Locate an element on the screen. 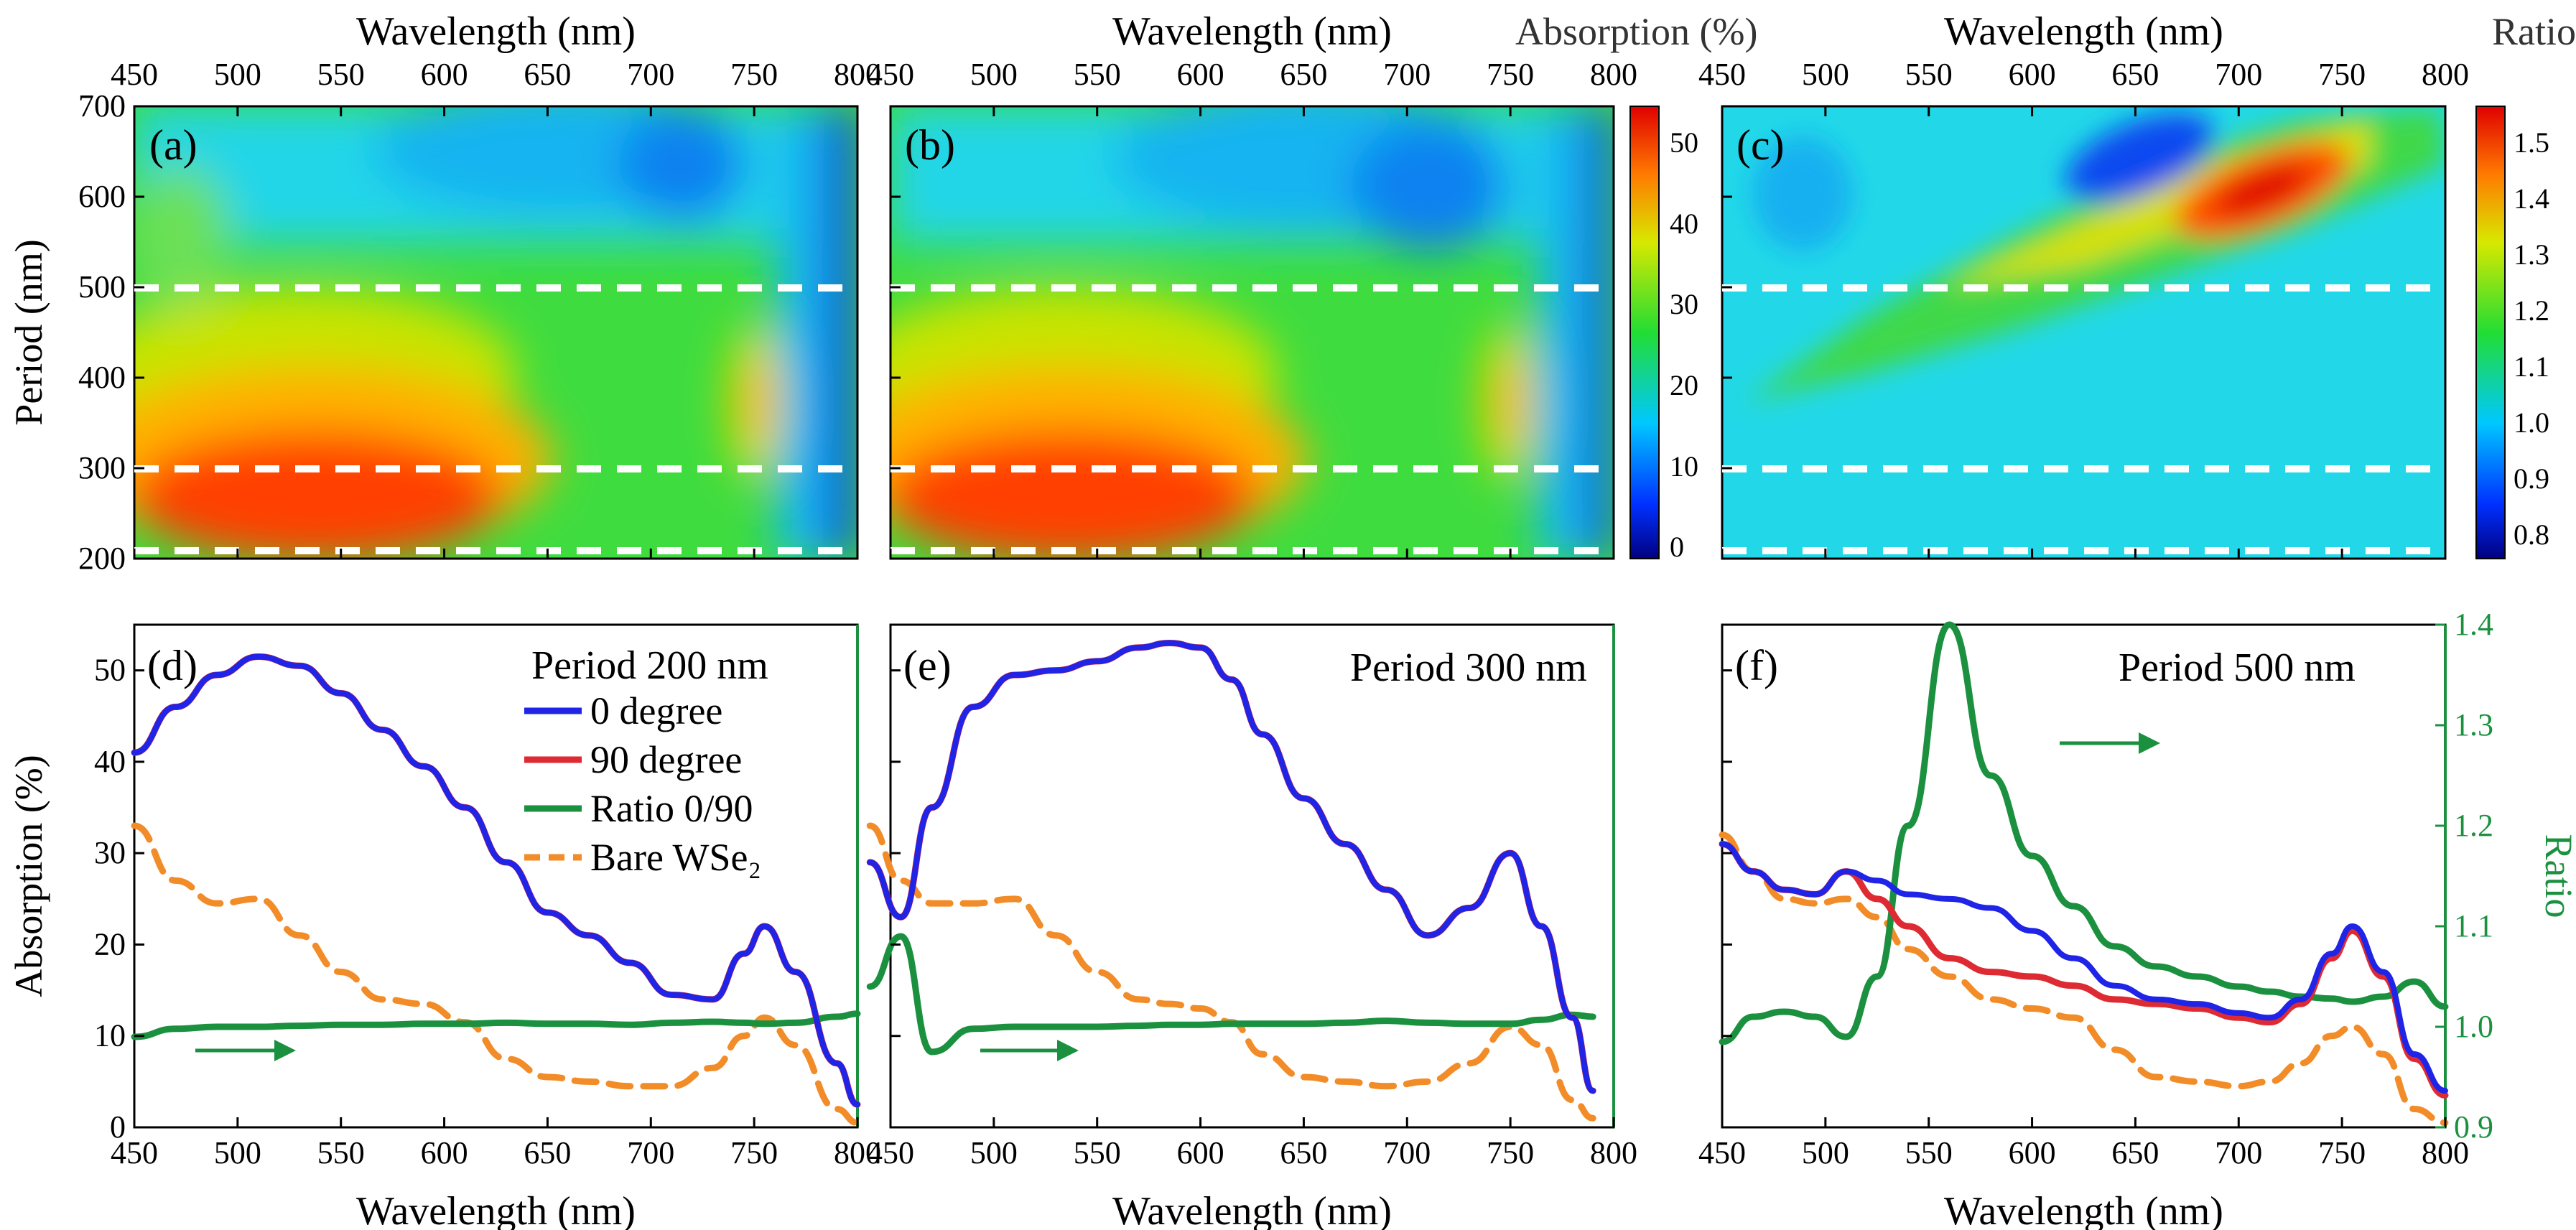 The height and width of the screenshot is (1230, 2576). period-tick-label: 600 is located at coordinates (102, 196).